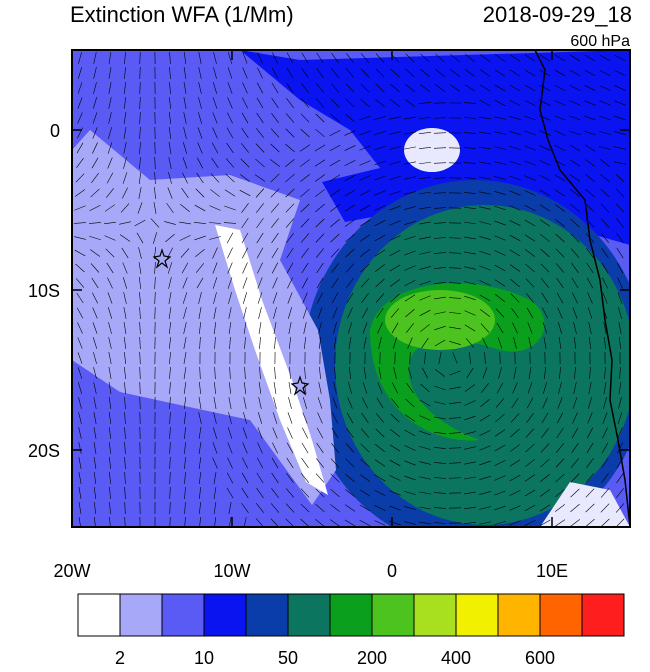  Describe the element at coordinates (540, 657) in the screenshot. I see `colorbar-label: 600` at that location.